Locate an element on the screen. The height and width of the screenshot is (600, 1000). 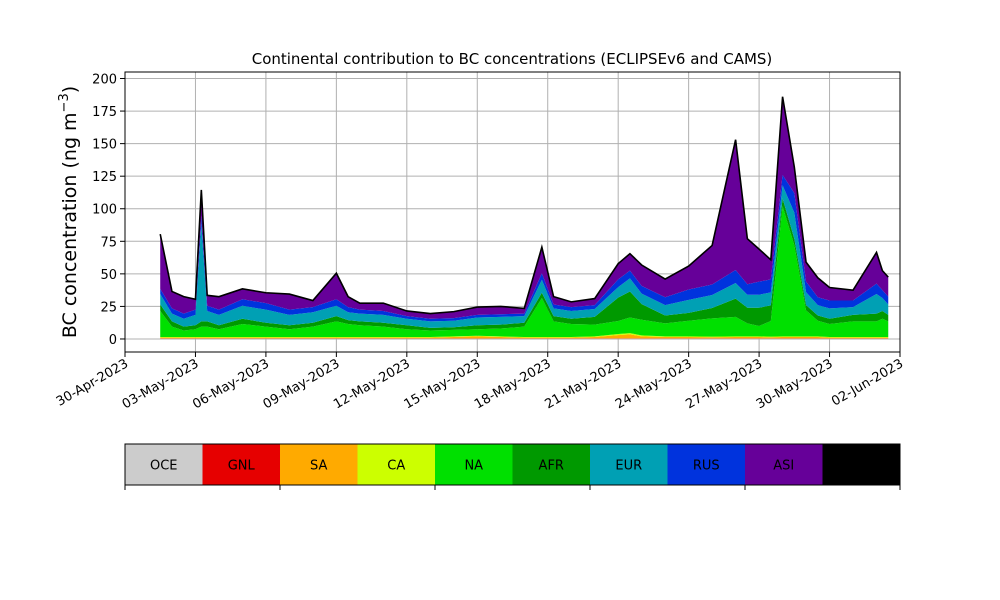
legend-swatch-asi is located at coordinates (784, 464).